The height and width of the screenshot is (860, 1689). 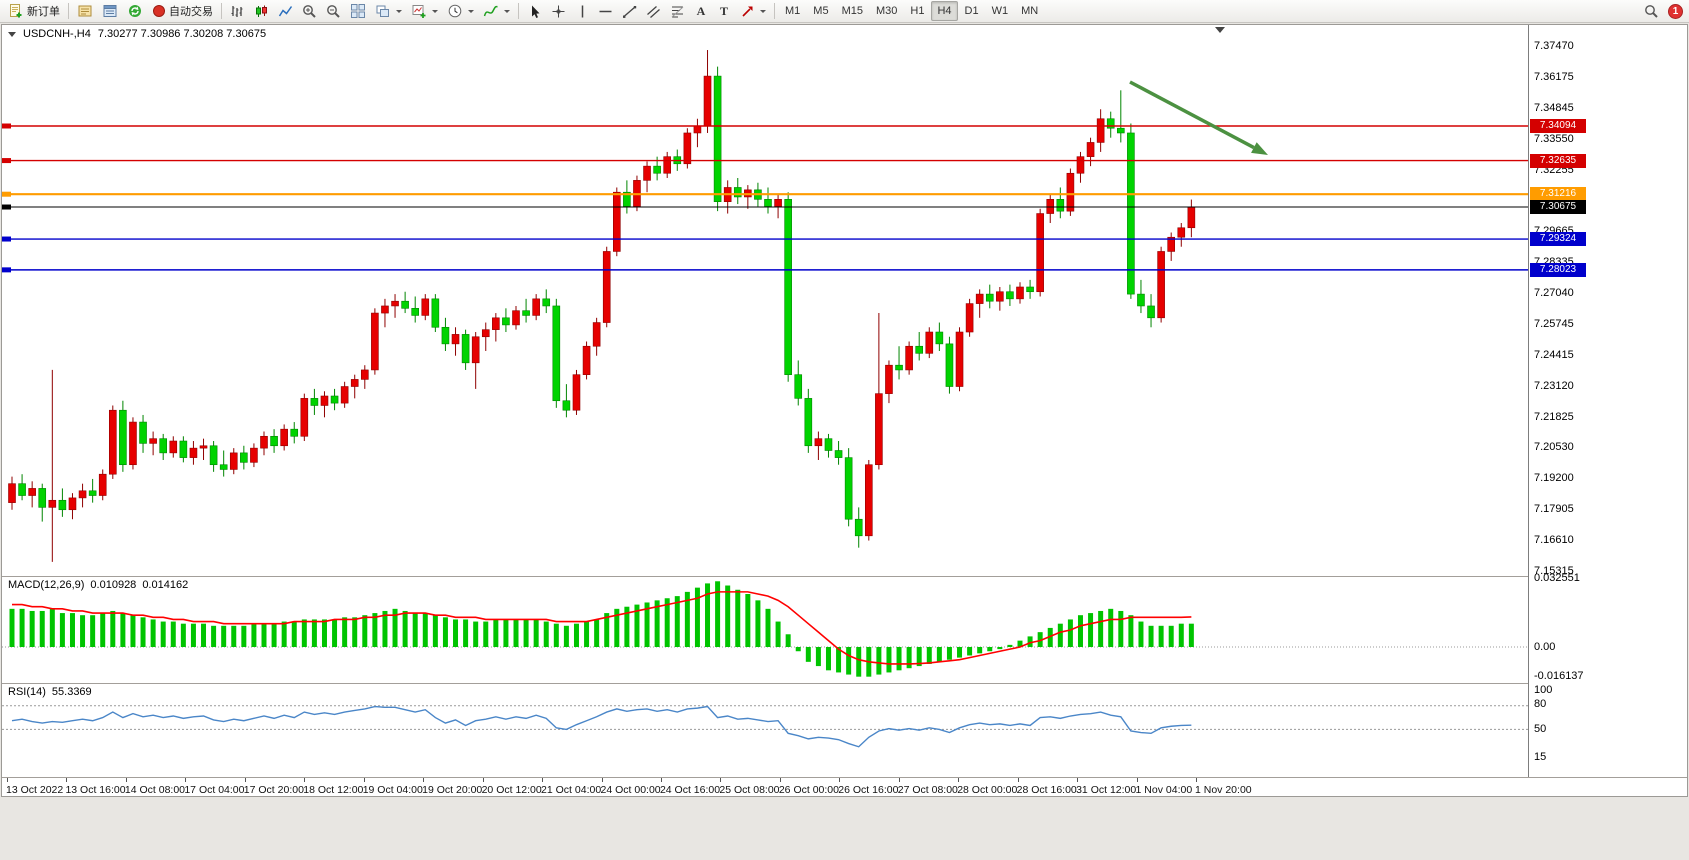 What do you see at coordinates (1558, 194) in the screenshot?
I see `price-tag: 7.31216` at bounding box center [1558, 194].